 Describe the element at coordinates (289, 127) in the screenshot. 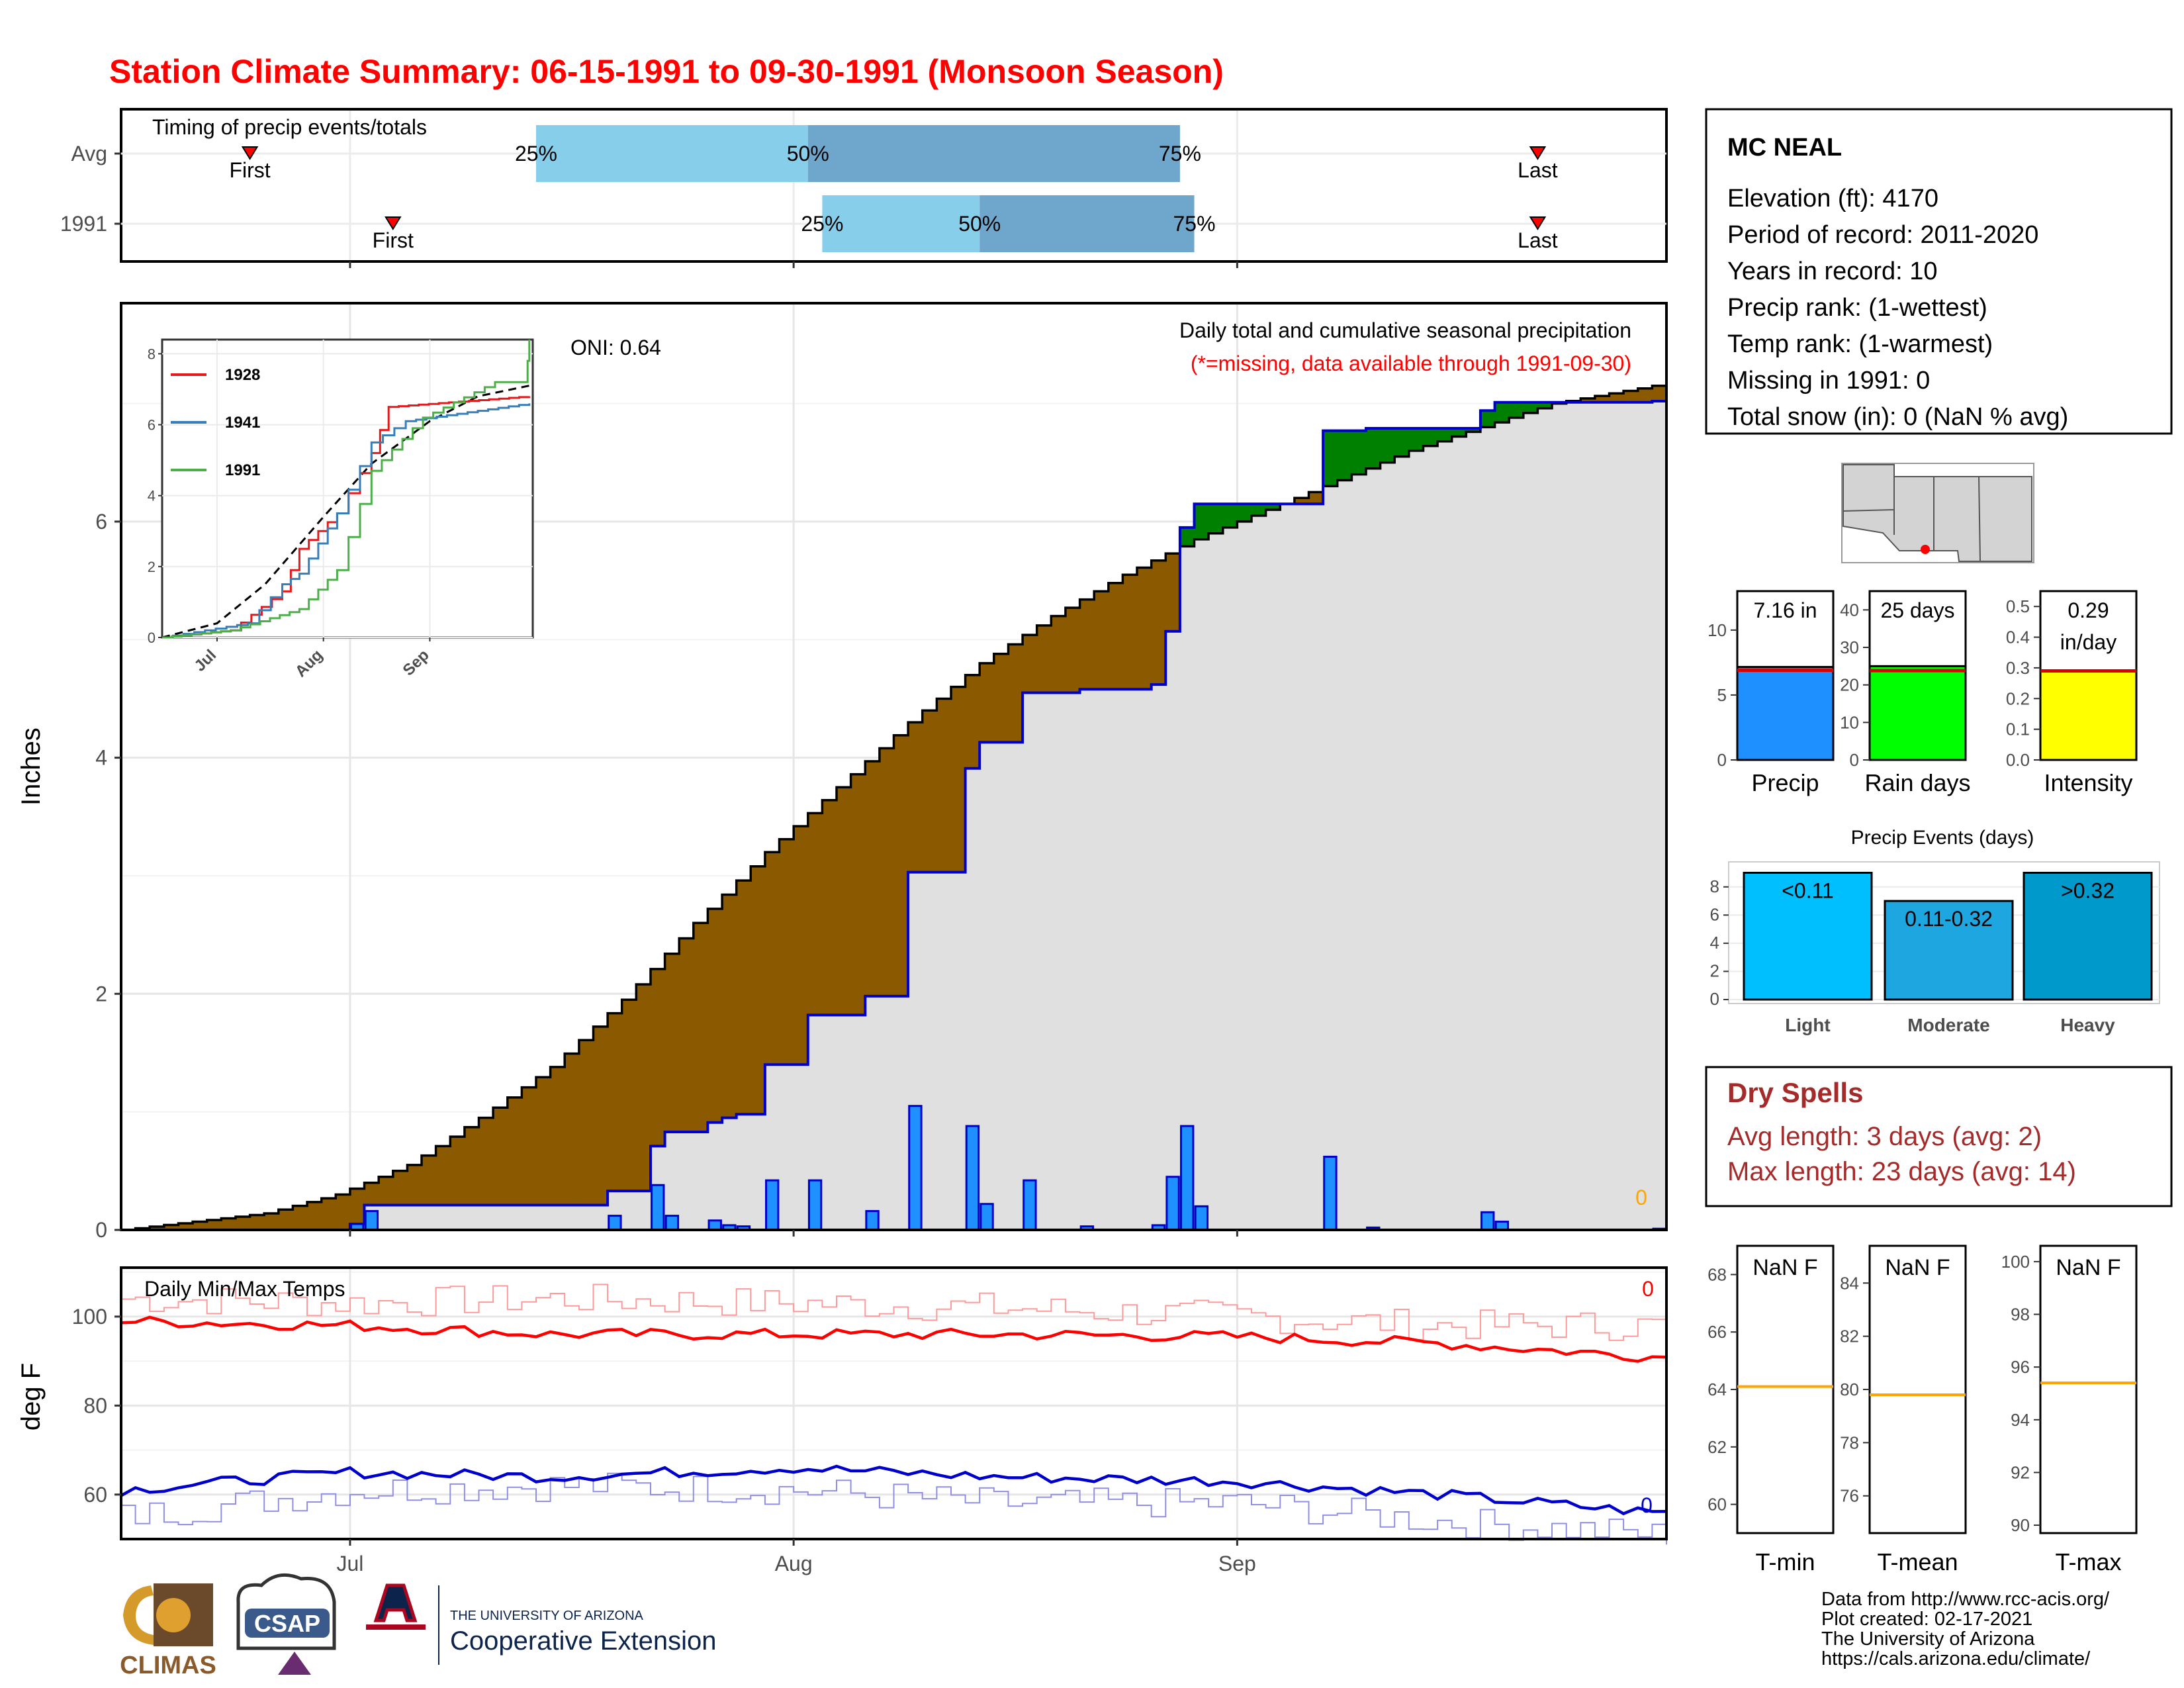

I see `timing-title: Timing of precip events/totals` at that location.